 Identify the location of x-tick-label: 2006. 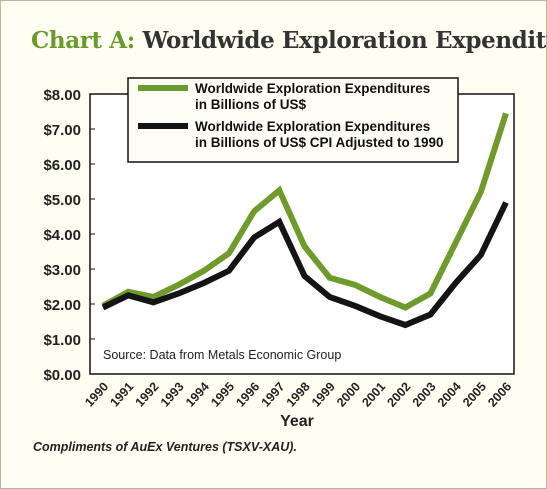
(499, 395).